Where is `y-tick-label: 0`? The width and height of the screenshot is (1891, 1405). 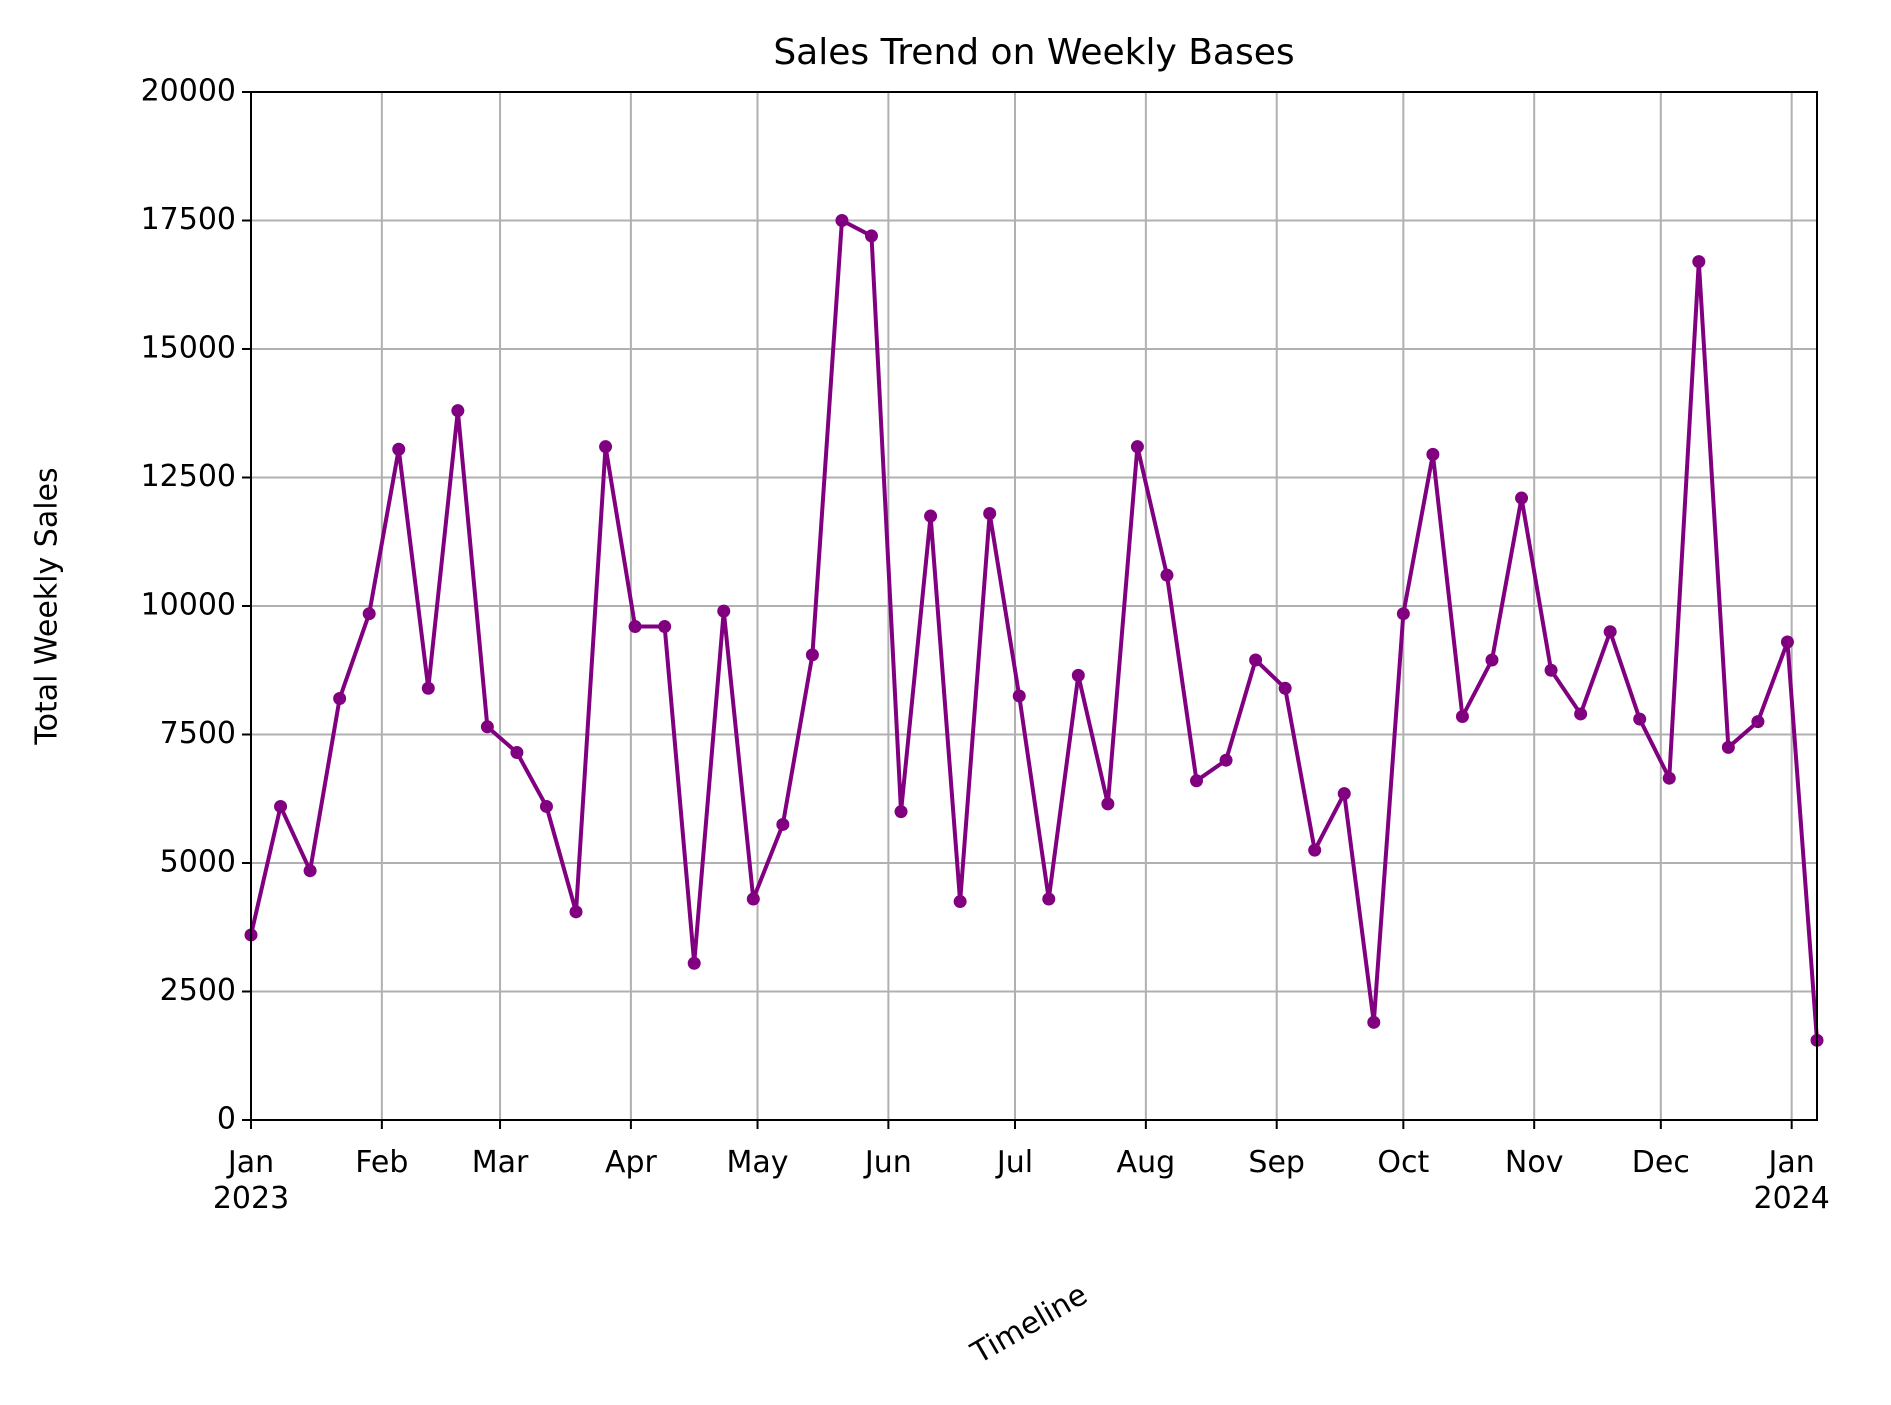 y-tick-label: 0 is located at coordinates (226, 1119).